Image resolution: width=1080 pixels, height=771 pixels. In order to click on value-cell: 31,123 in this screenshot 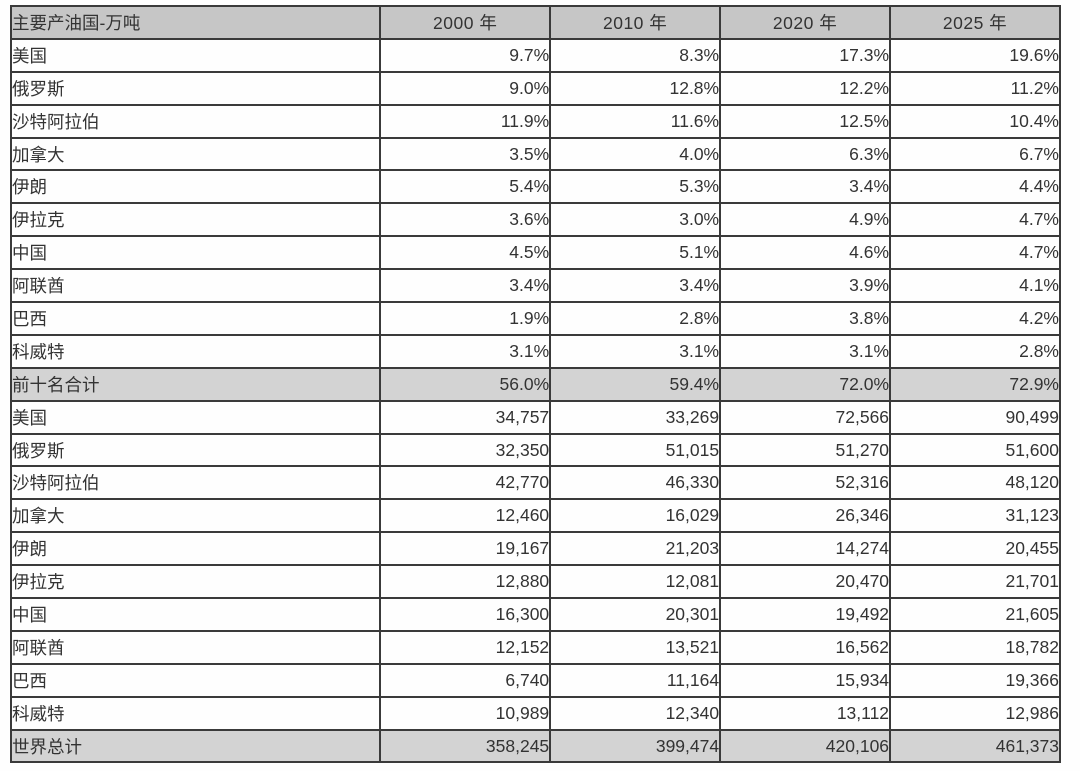, I will do `click(975, 516)`.